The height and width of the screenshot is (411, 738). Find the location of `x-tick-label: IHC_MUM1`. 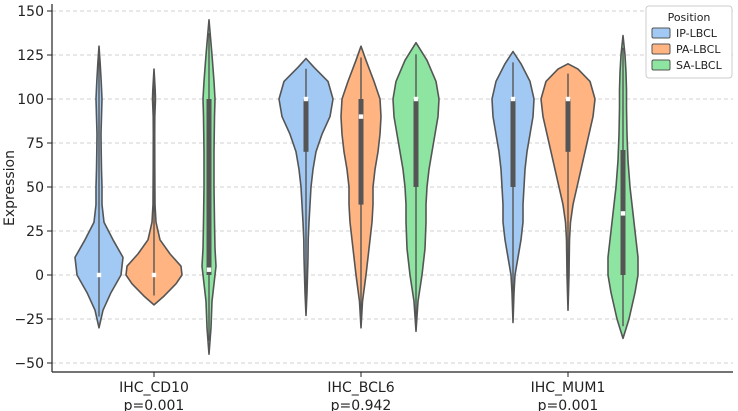

x-tick-label: IHC_MUM1 is located at coordinates (568, 388).